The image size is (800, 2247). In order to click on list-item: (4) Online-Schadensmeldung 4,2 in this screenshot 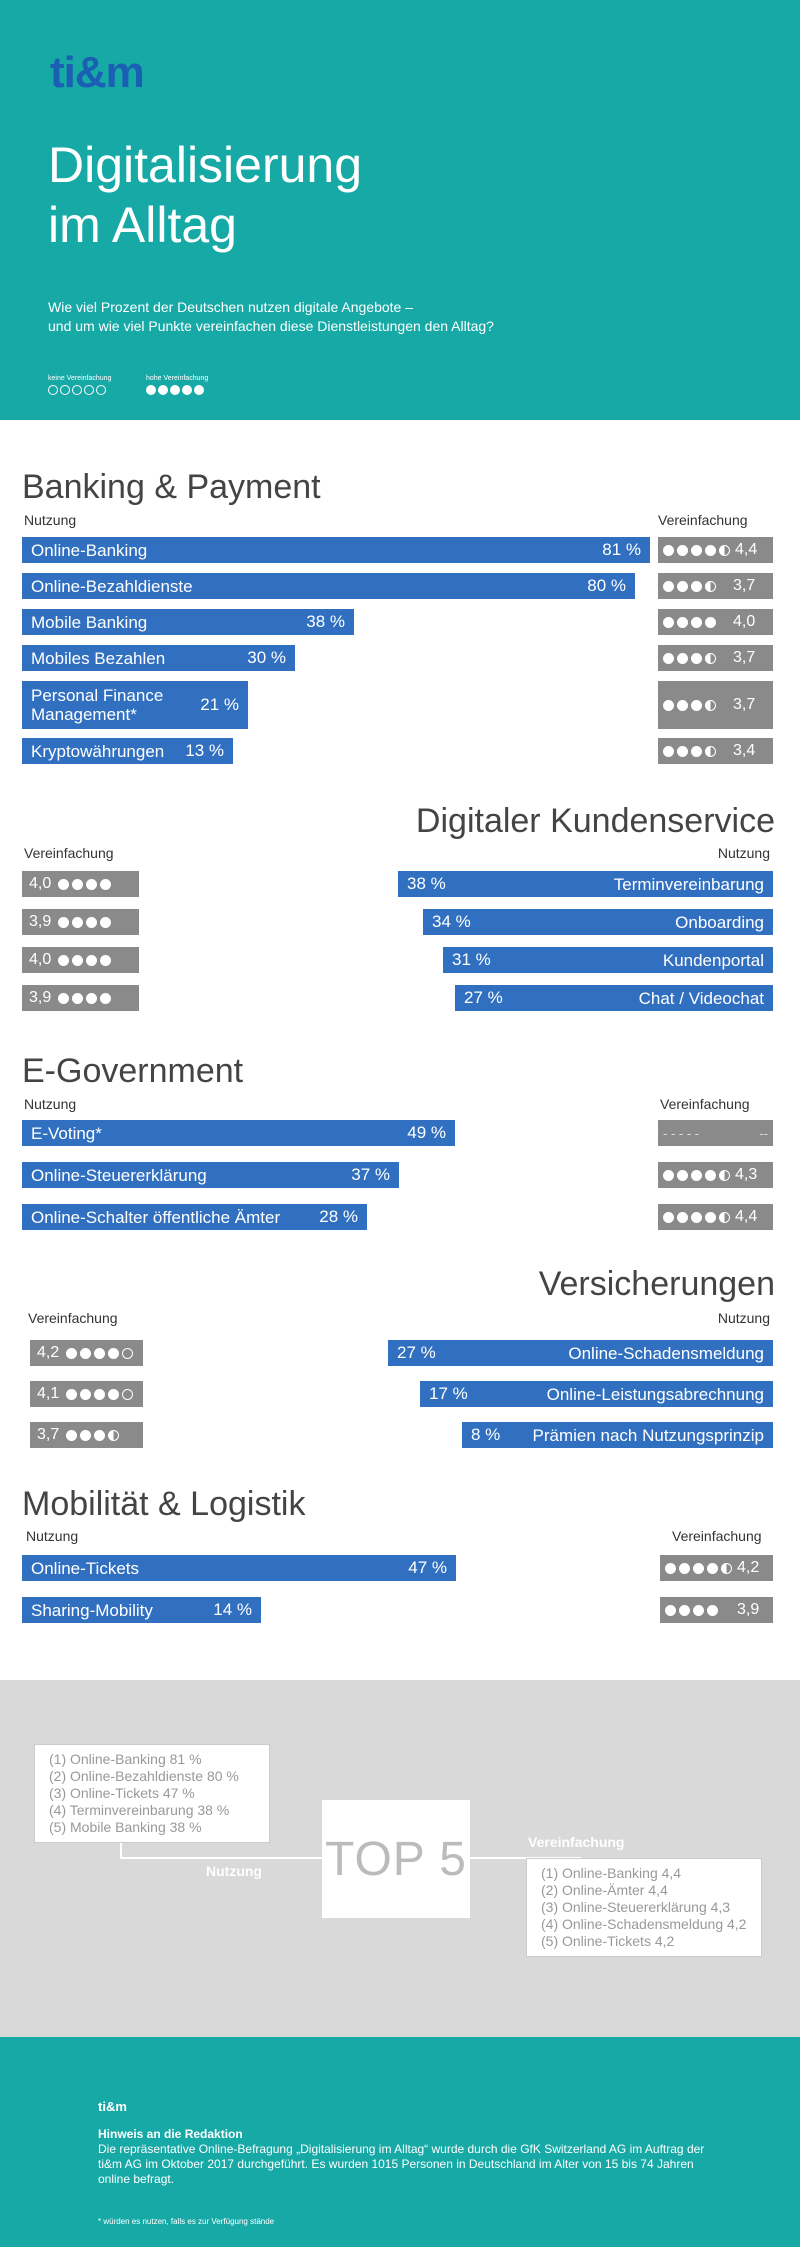, I will do `click(644, 1924)`.